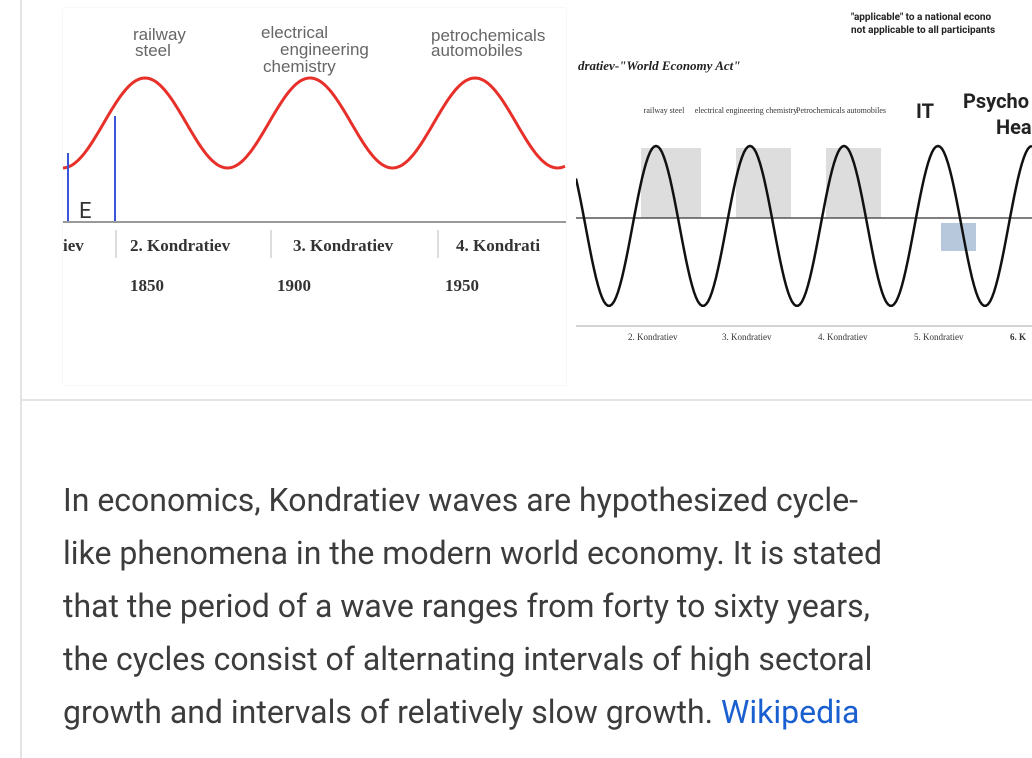  What do you see at coordinates (477, 50) in the screenshot?
I see `label: automobiles` at bounding box center [477, 50].